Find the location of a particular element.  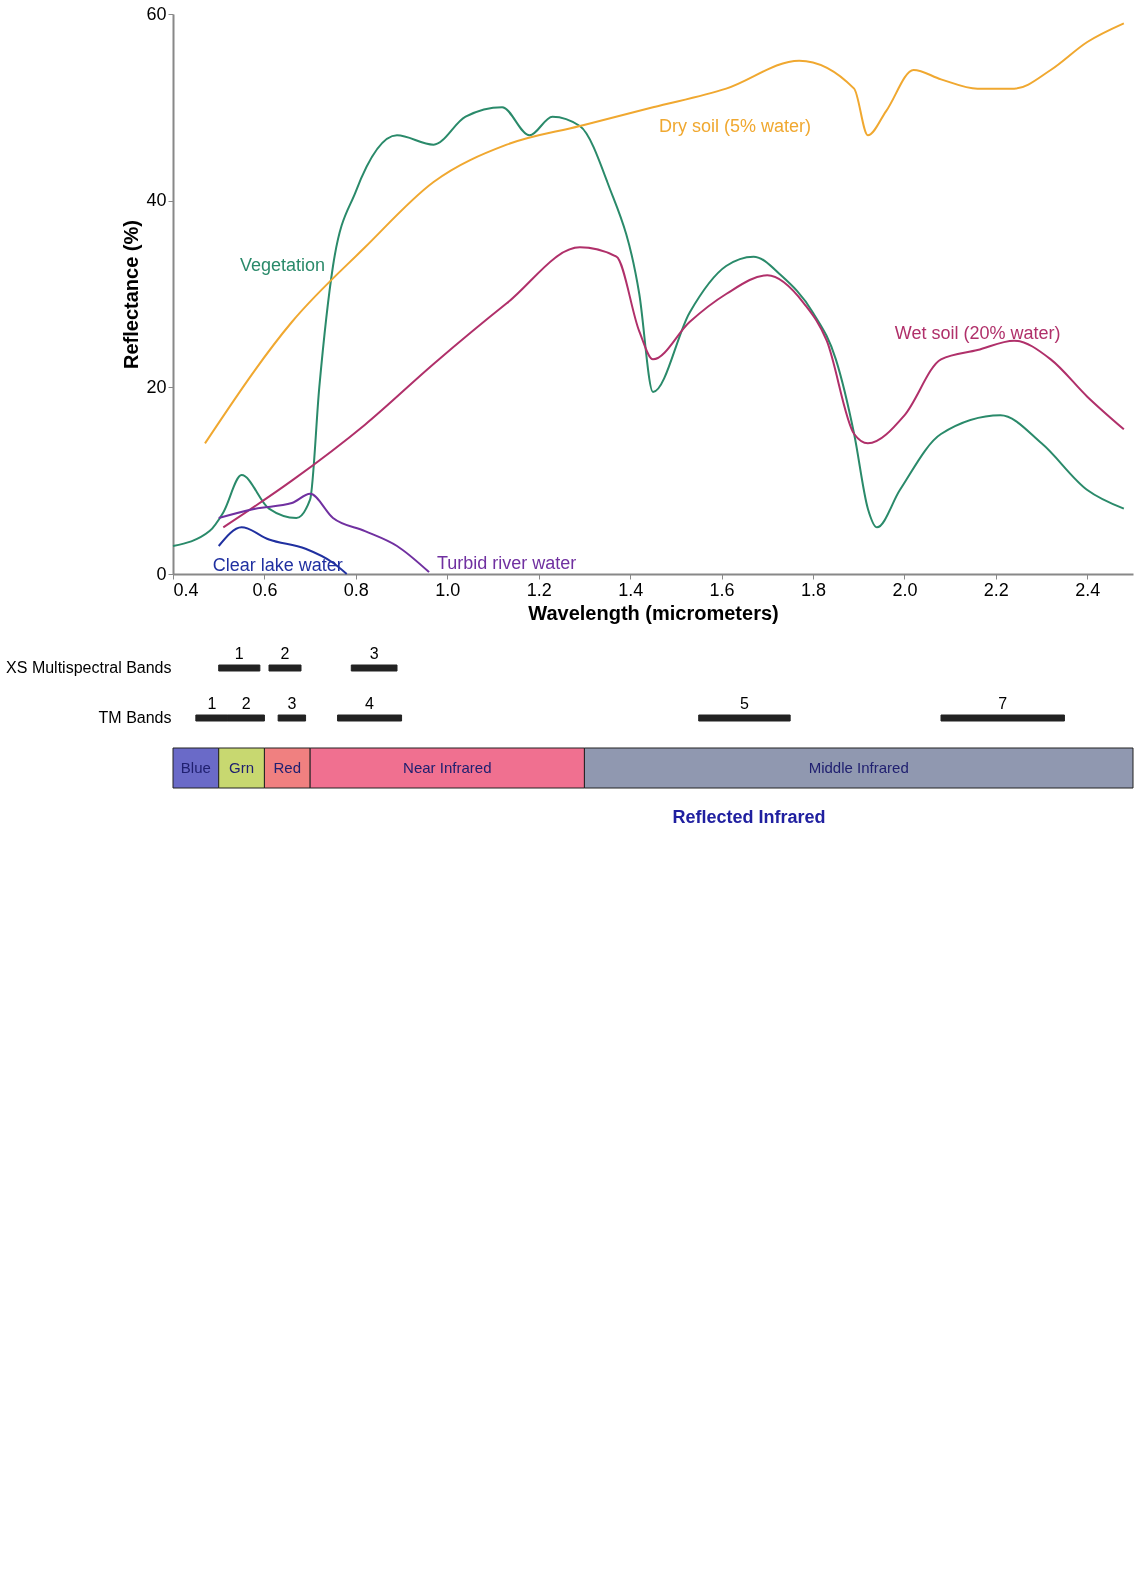

x-tick-label: 1.8 is located at coordinates (813, 589).